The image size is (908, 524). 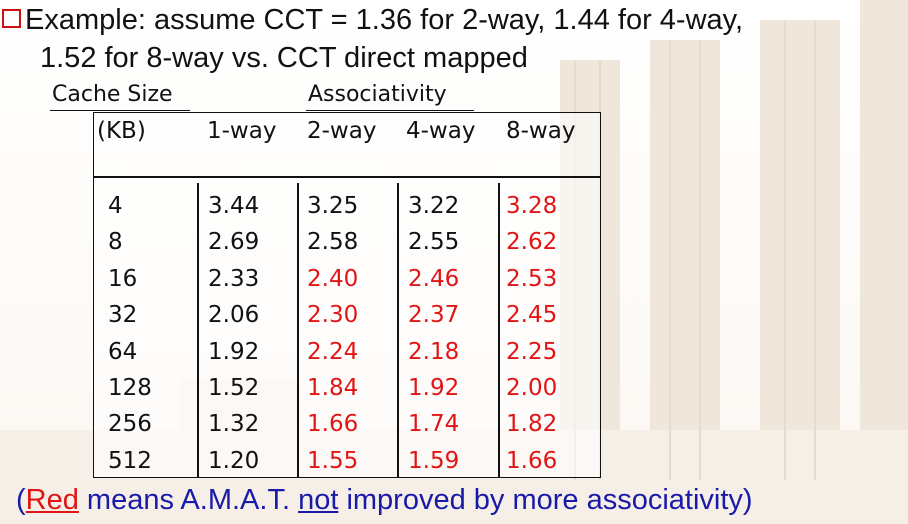 What do you see at coordinates (121, 131) in the screenshot?
I see `kb-column-header: (KB)` at bounding box center [121, 131].